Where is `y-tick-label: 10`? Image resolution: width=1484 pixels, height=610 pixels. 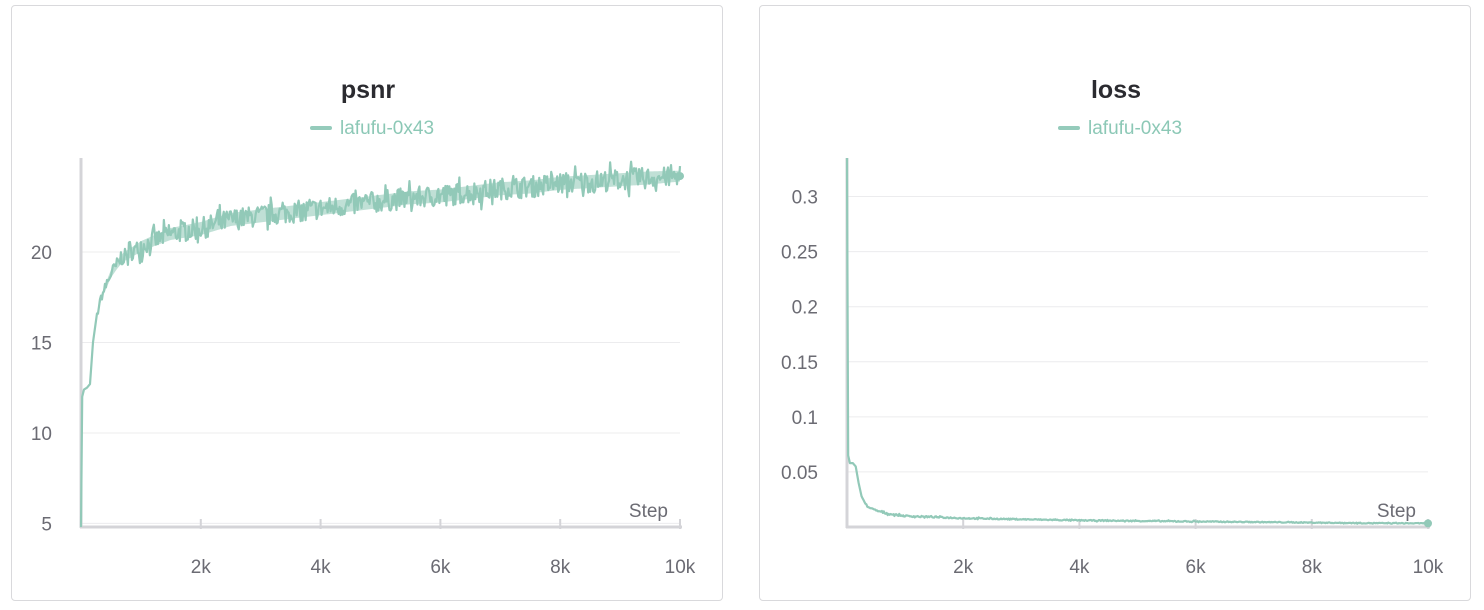
y-tick-label: 10 is located at coordinates (41, 434).